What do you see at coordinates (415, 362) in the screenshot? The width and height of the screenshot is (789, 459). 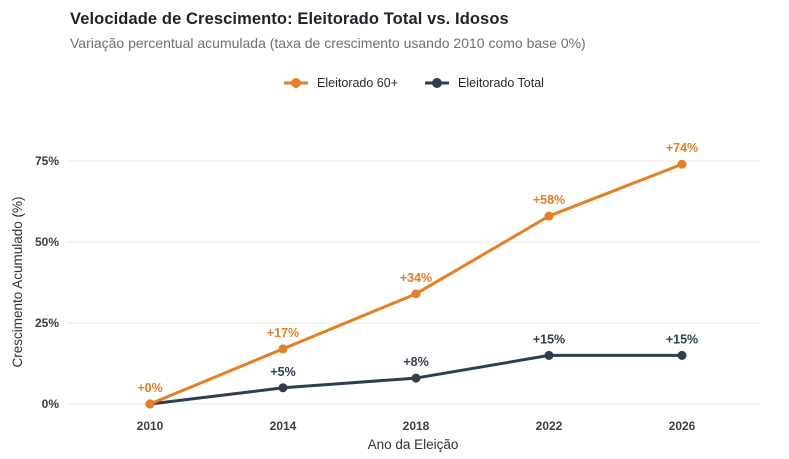 I see `point-label: +8%` at bounding box center [415, 362].